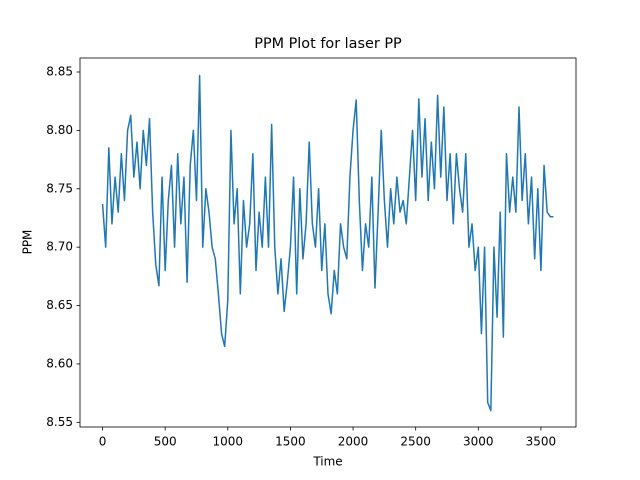 Image resolution: width=640 pixels, height=480 pixels. I want to click on x-tick-label: 500, so click(165, 442).